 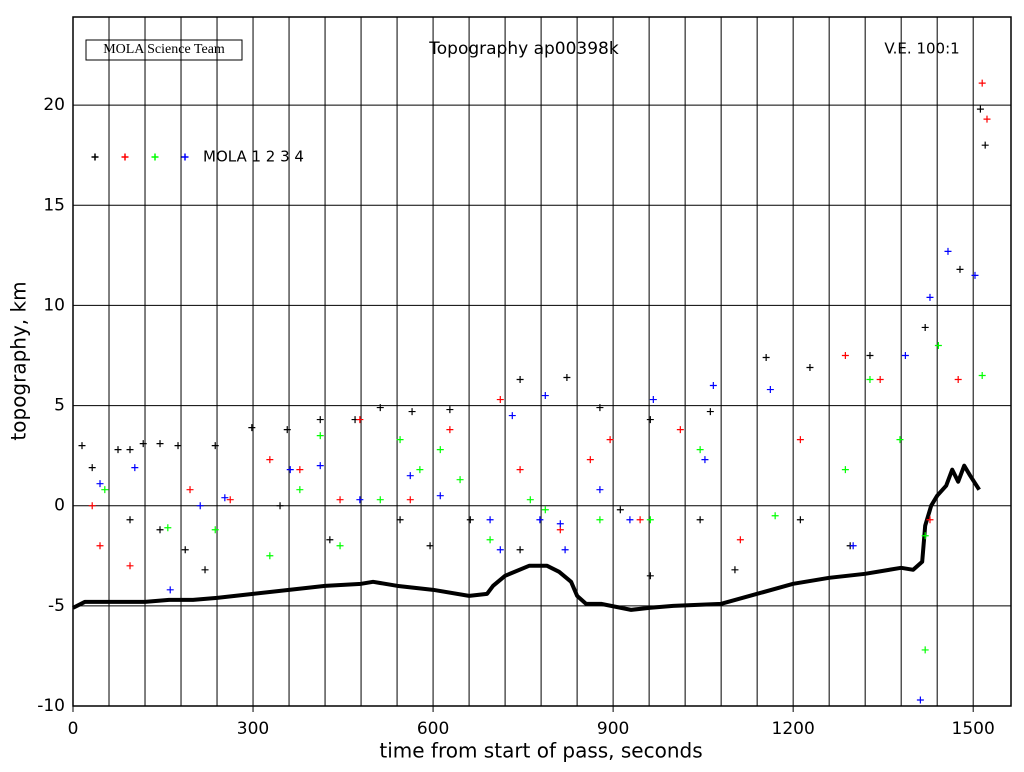 What do you see at coordinates (613, 729) in the screenshot?
I see `x-tick-label: 900` at bounding box center [613, 729].